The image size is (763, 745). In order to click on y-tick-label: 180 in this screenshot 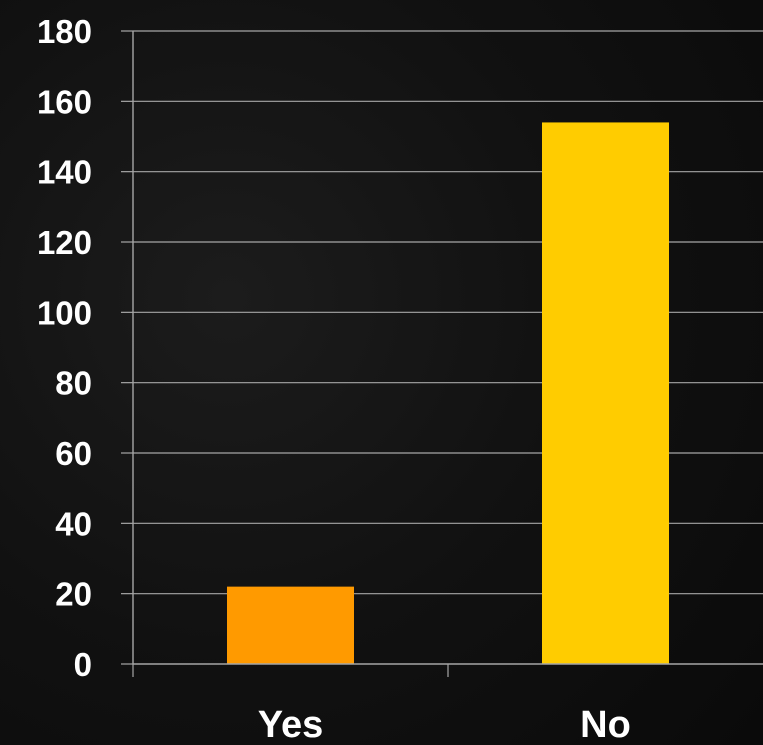, I will do `click(64, 31)`.